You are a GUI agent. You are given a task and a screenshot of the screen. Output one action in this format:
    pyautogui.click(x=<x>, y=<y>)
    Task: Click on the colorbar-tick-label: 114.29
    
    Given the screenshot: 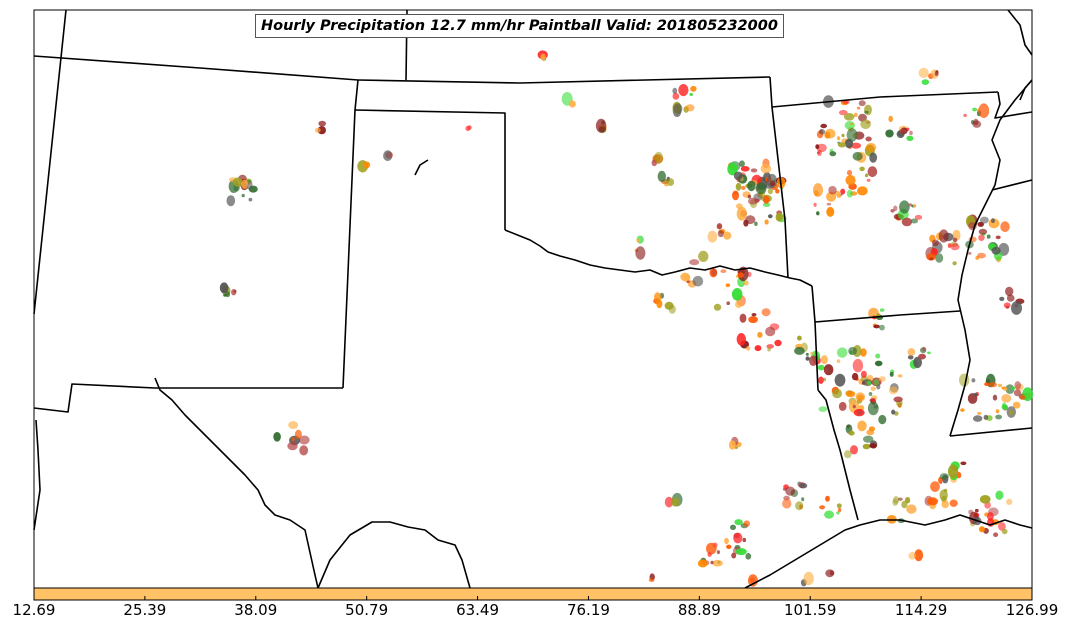 What is the action you would take?
    pyautogui.click(x=921, y=610)
    